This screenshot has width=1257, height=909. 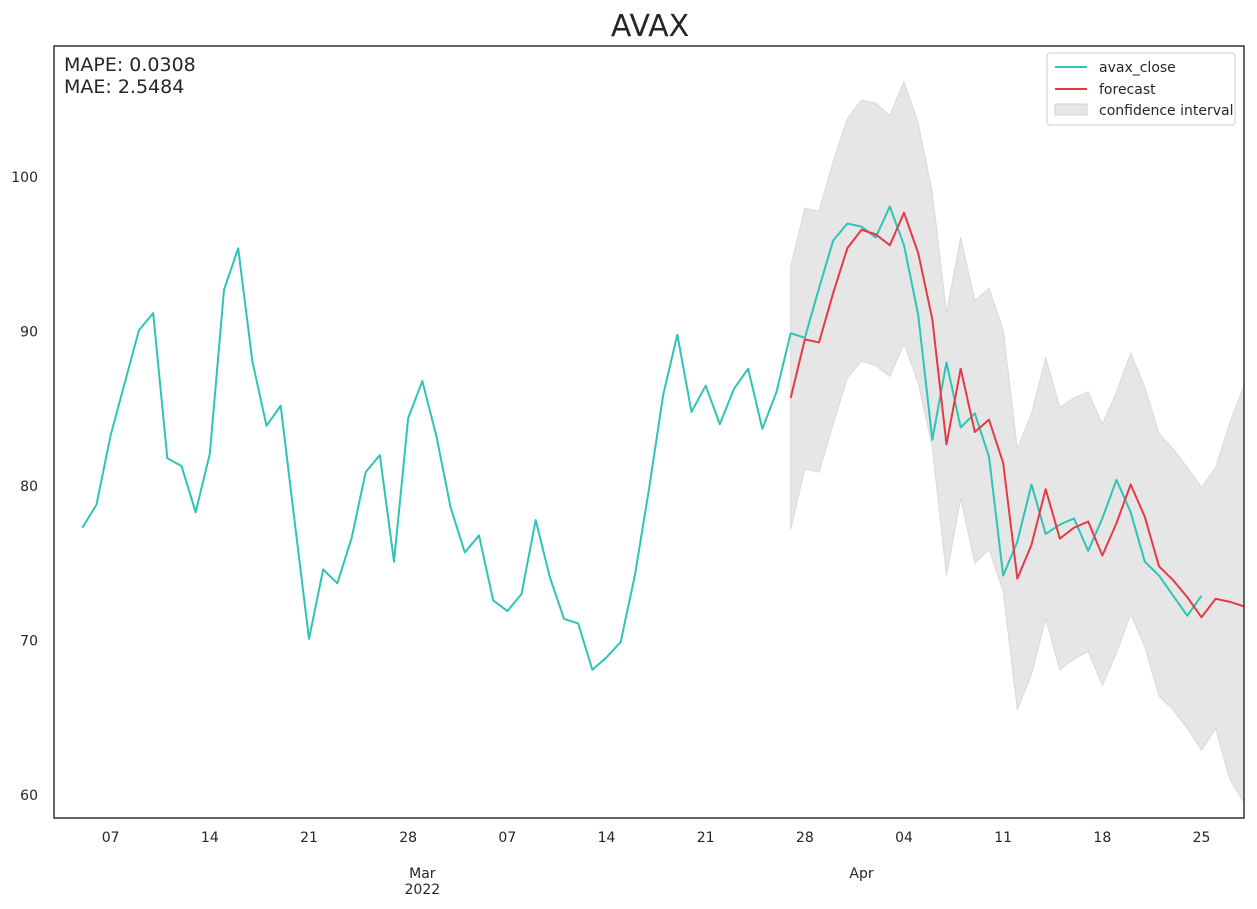 What do you see at coordinates (1202, 838) in the screenshot?
I see `x-tick-label: 25` at bounding box center [1202, 838].